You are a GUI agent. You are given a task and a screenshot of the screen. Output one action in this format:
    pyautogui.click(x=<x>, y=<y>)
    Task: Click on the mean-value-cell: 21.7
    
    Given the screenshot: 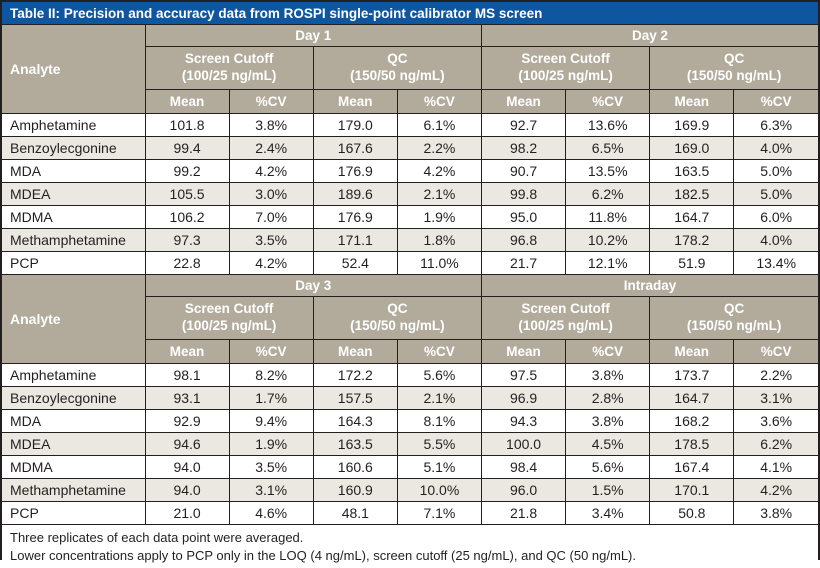 What is the action you would take?
    pyautogui.click(x=523, y=263)
    